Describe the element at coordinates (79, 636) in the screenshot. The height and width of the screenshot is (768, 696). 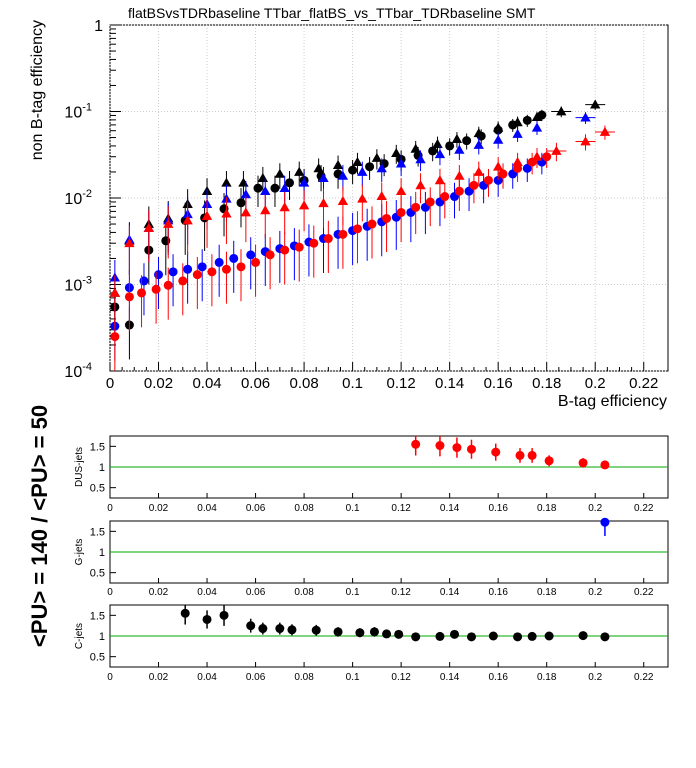
I see `ratio-y-axis-label: C-jets` at that location.